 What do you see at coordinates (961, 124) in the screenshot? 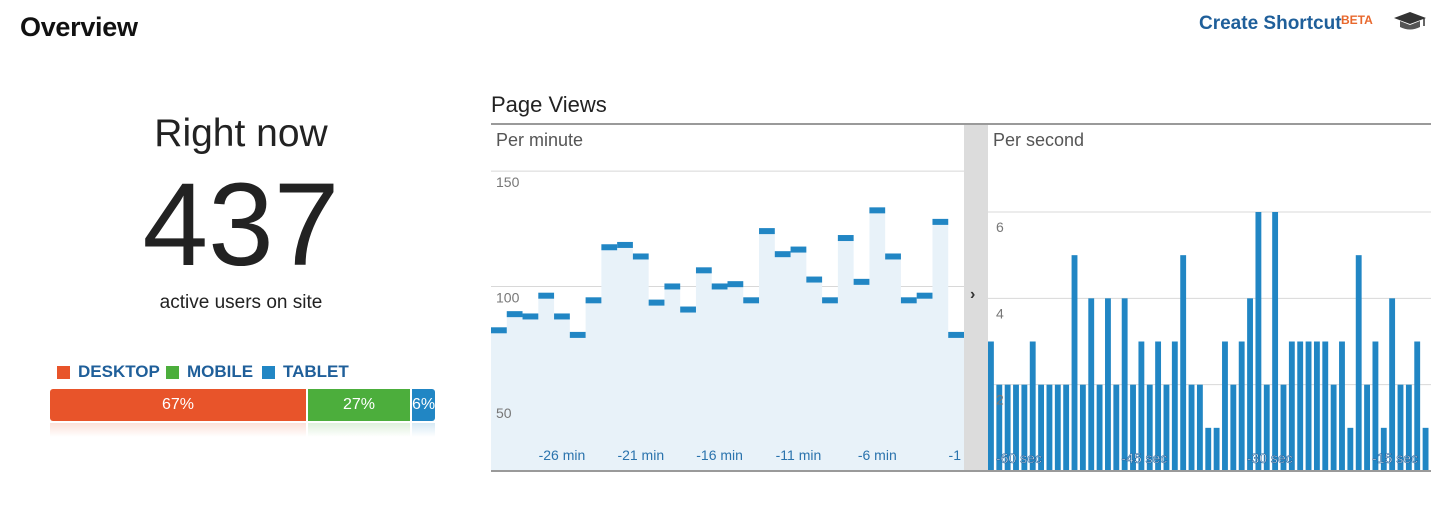
I see `page-views-rule` at bounding box center [961, 124].